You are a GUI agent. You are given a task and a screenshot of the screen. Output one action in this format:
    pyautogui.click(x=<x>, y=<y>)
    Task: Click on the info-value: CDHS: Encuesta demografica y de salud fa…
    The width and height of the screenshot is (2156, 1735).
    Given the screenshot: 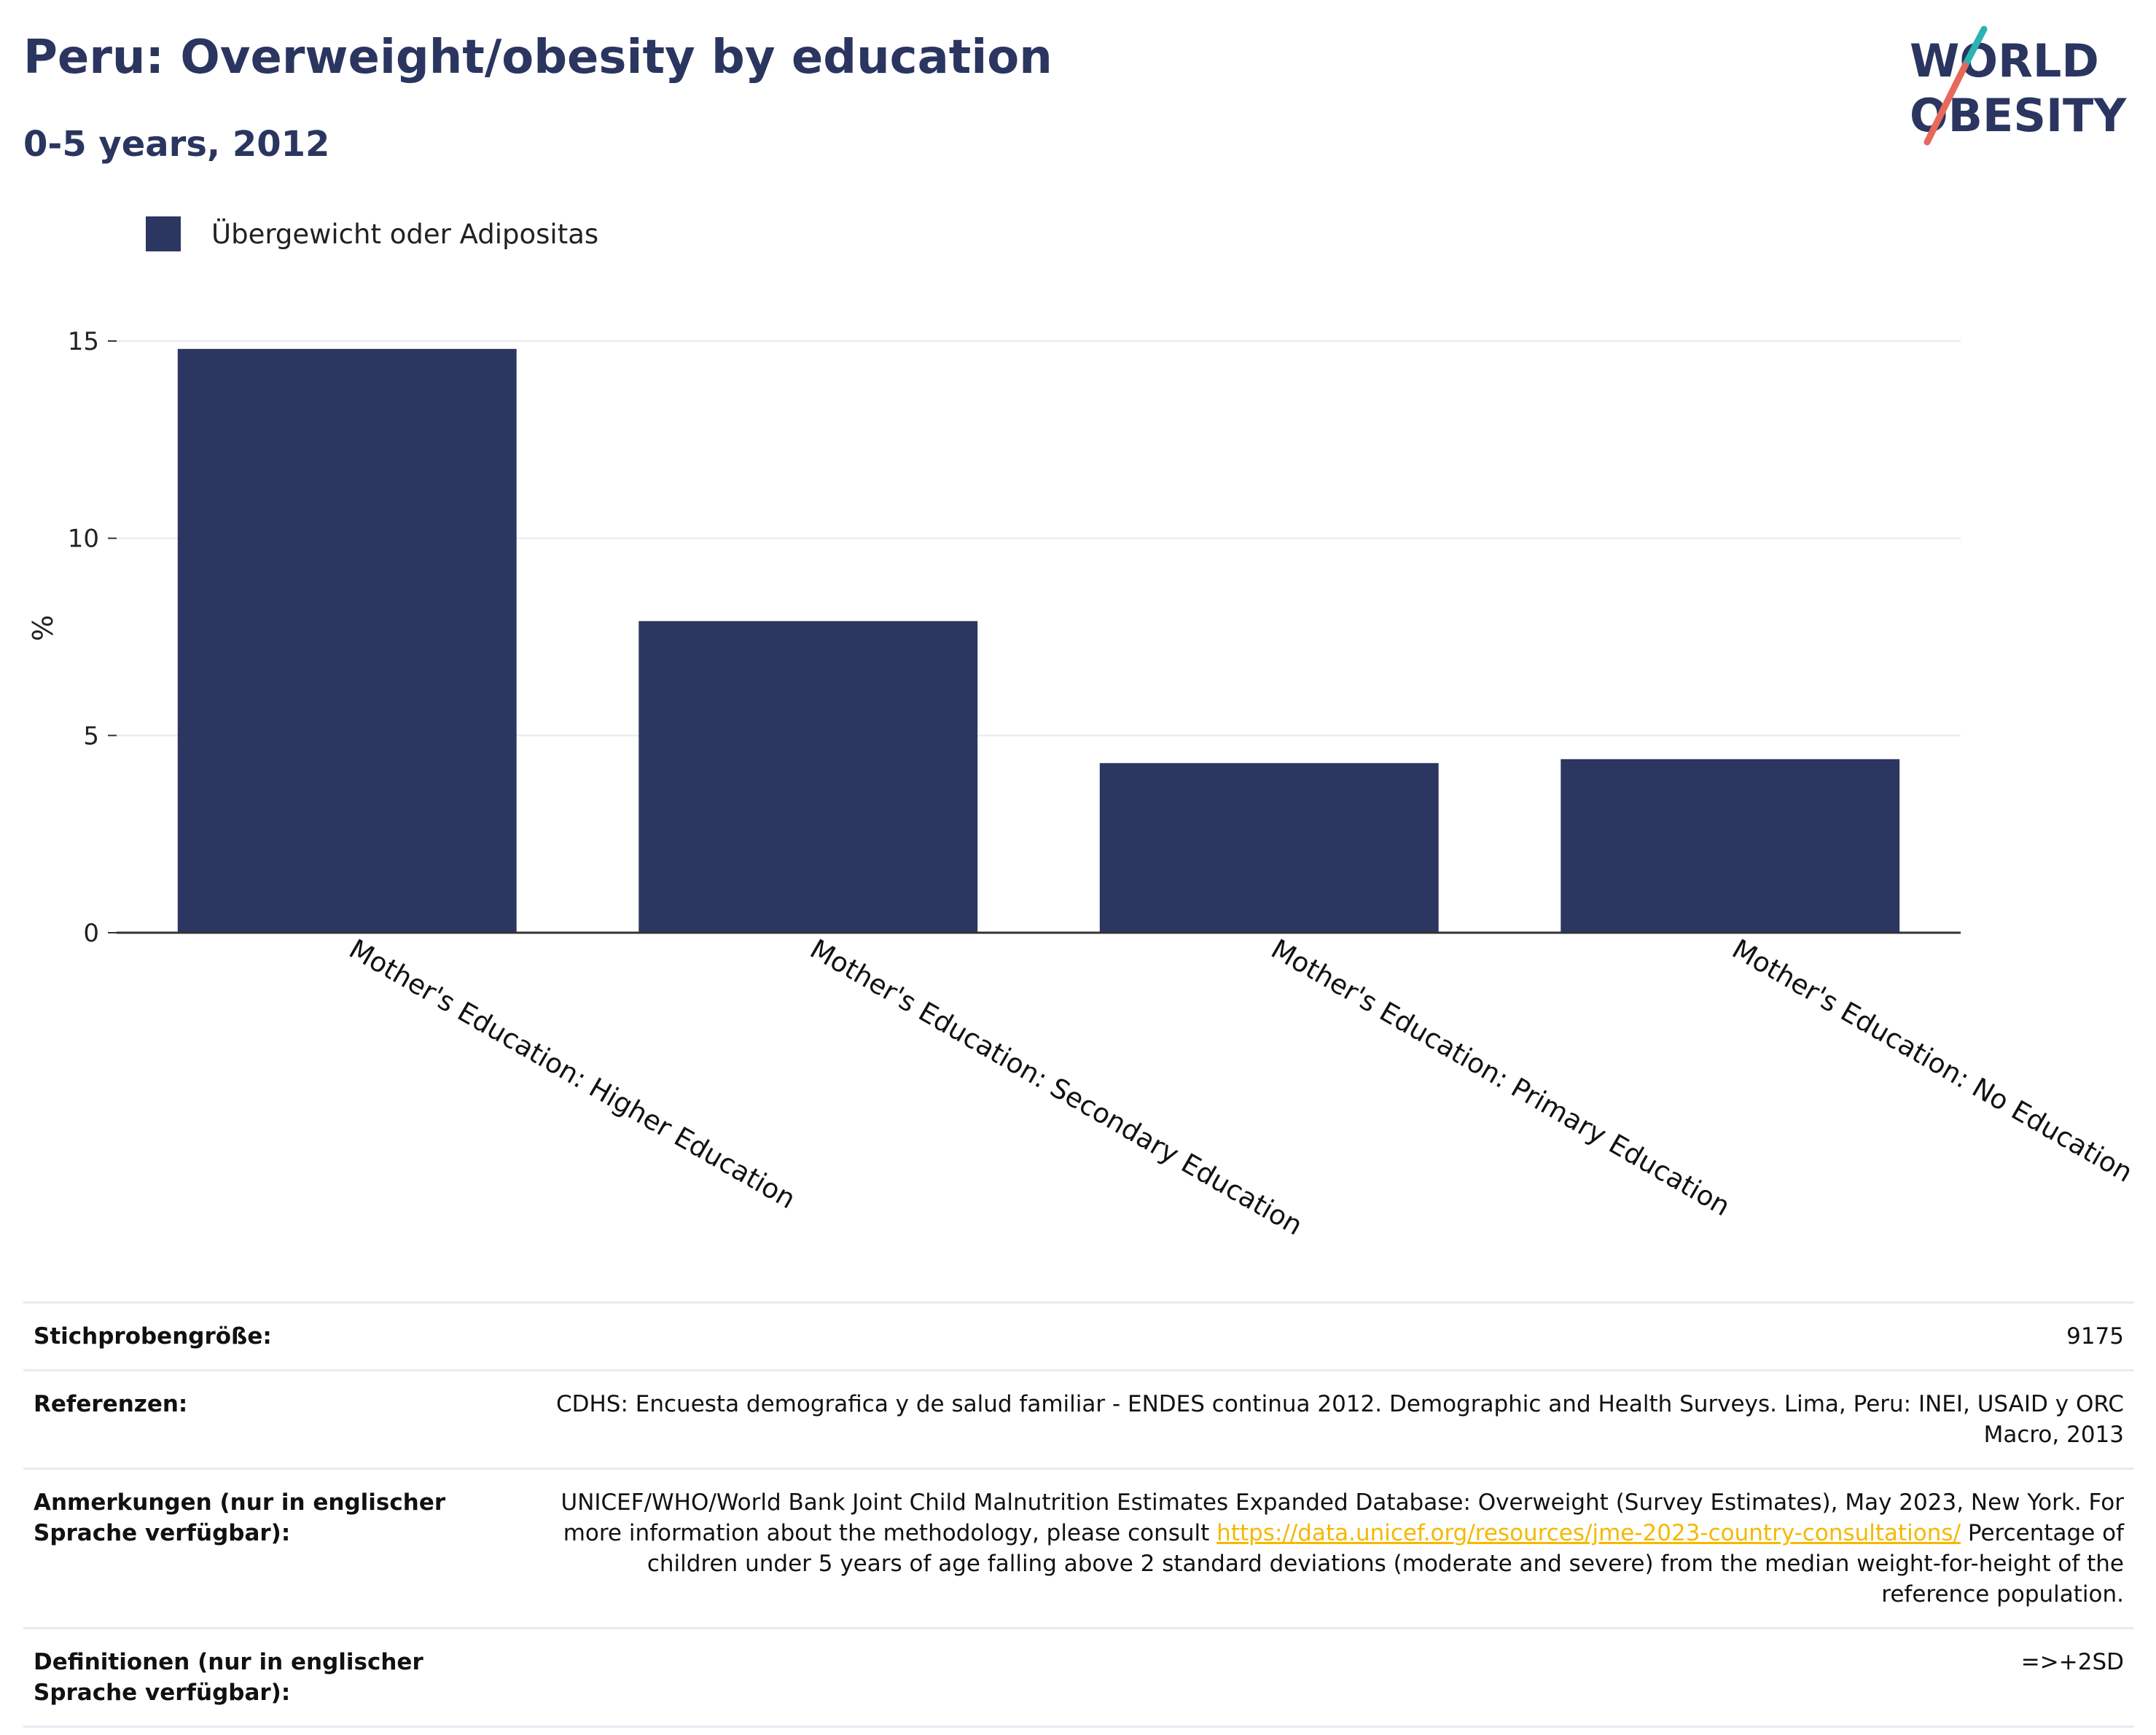 What is the action you would take?
    pyautogui.click(x=1337, y=1419)
    